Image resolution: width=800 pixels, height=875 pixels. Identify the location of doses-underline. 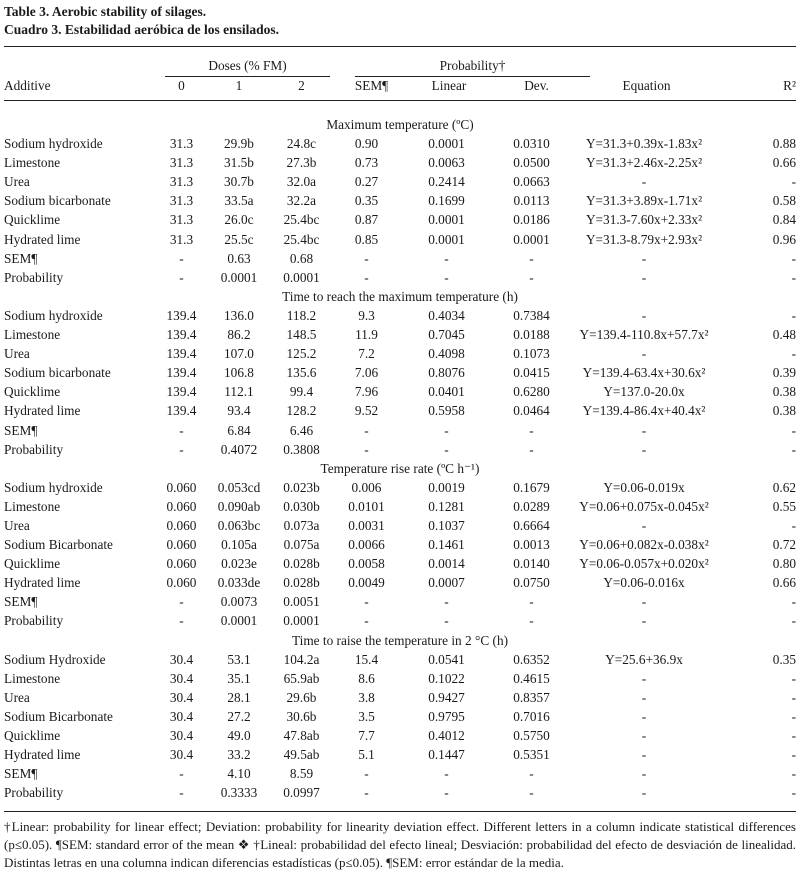
(247, 76).